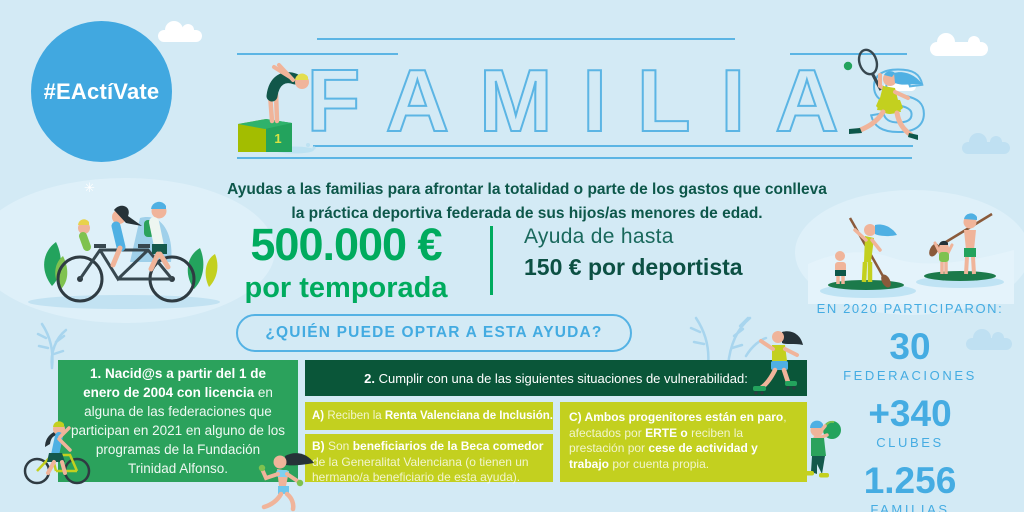  I want to click on runner-illustration, so click(286, 482).